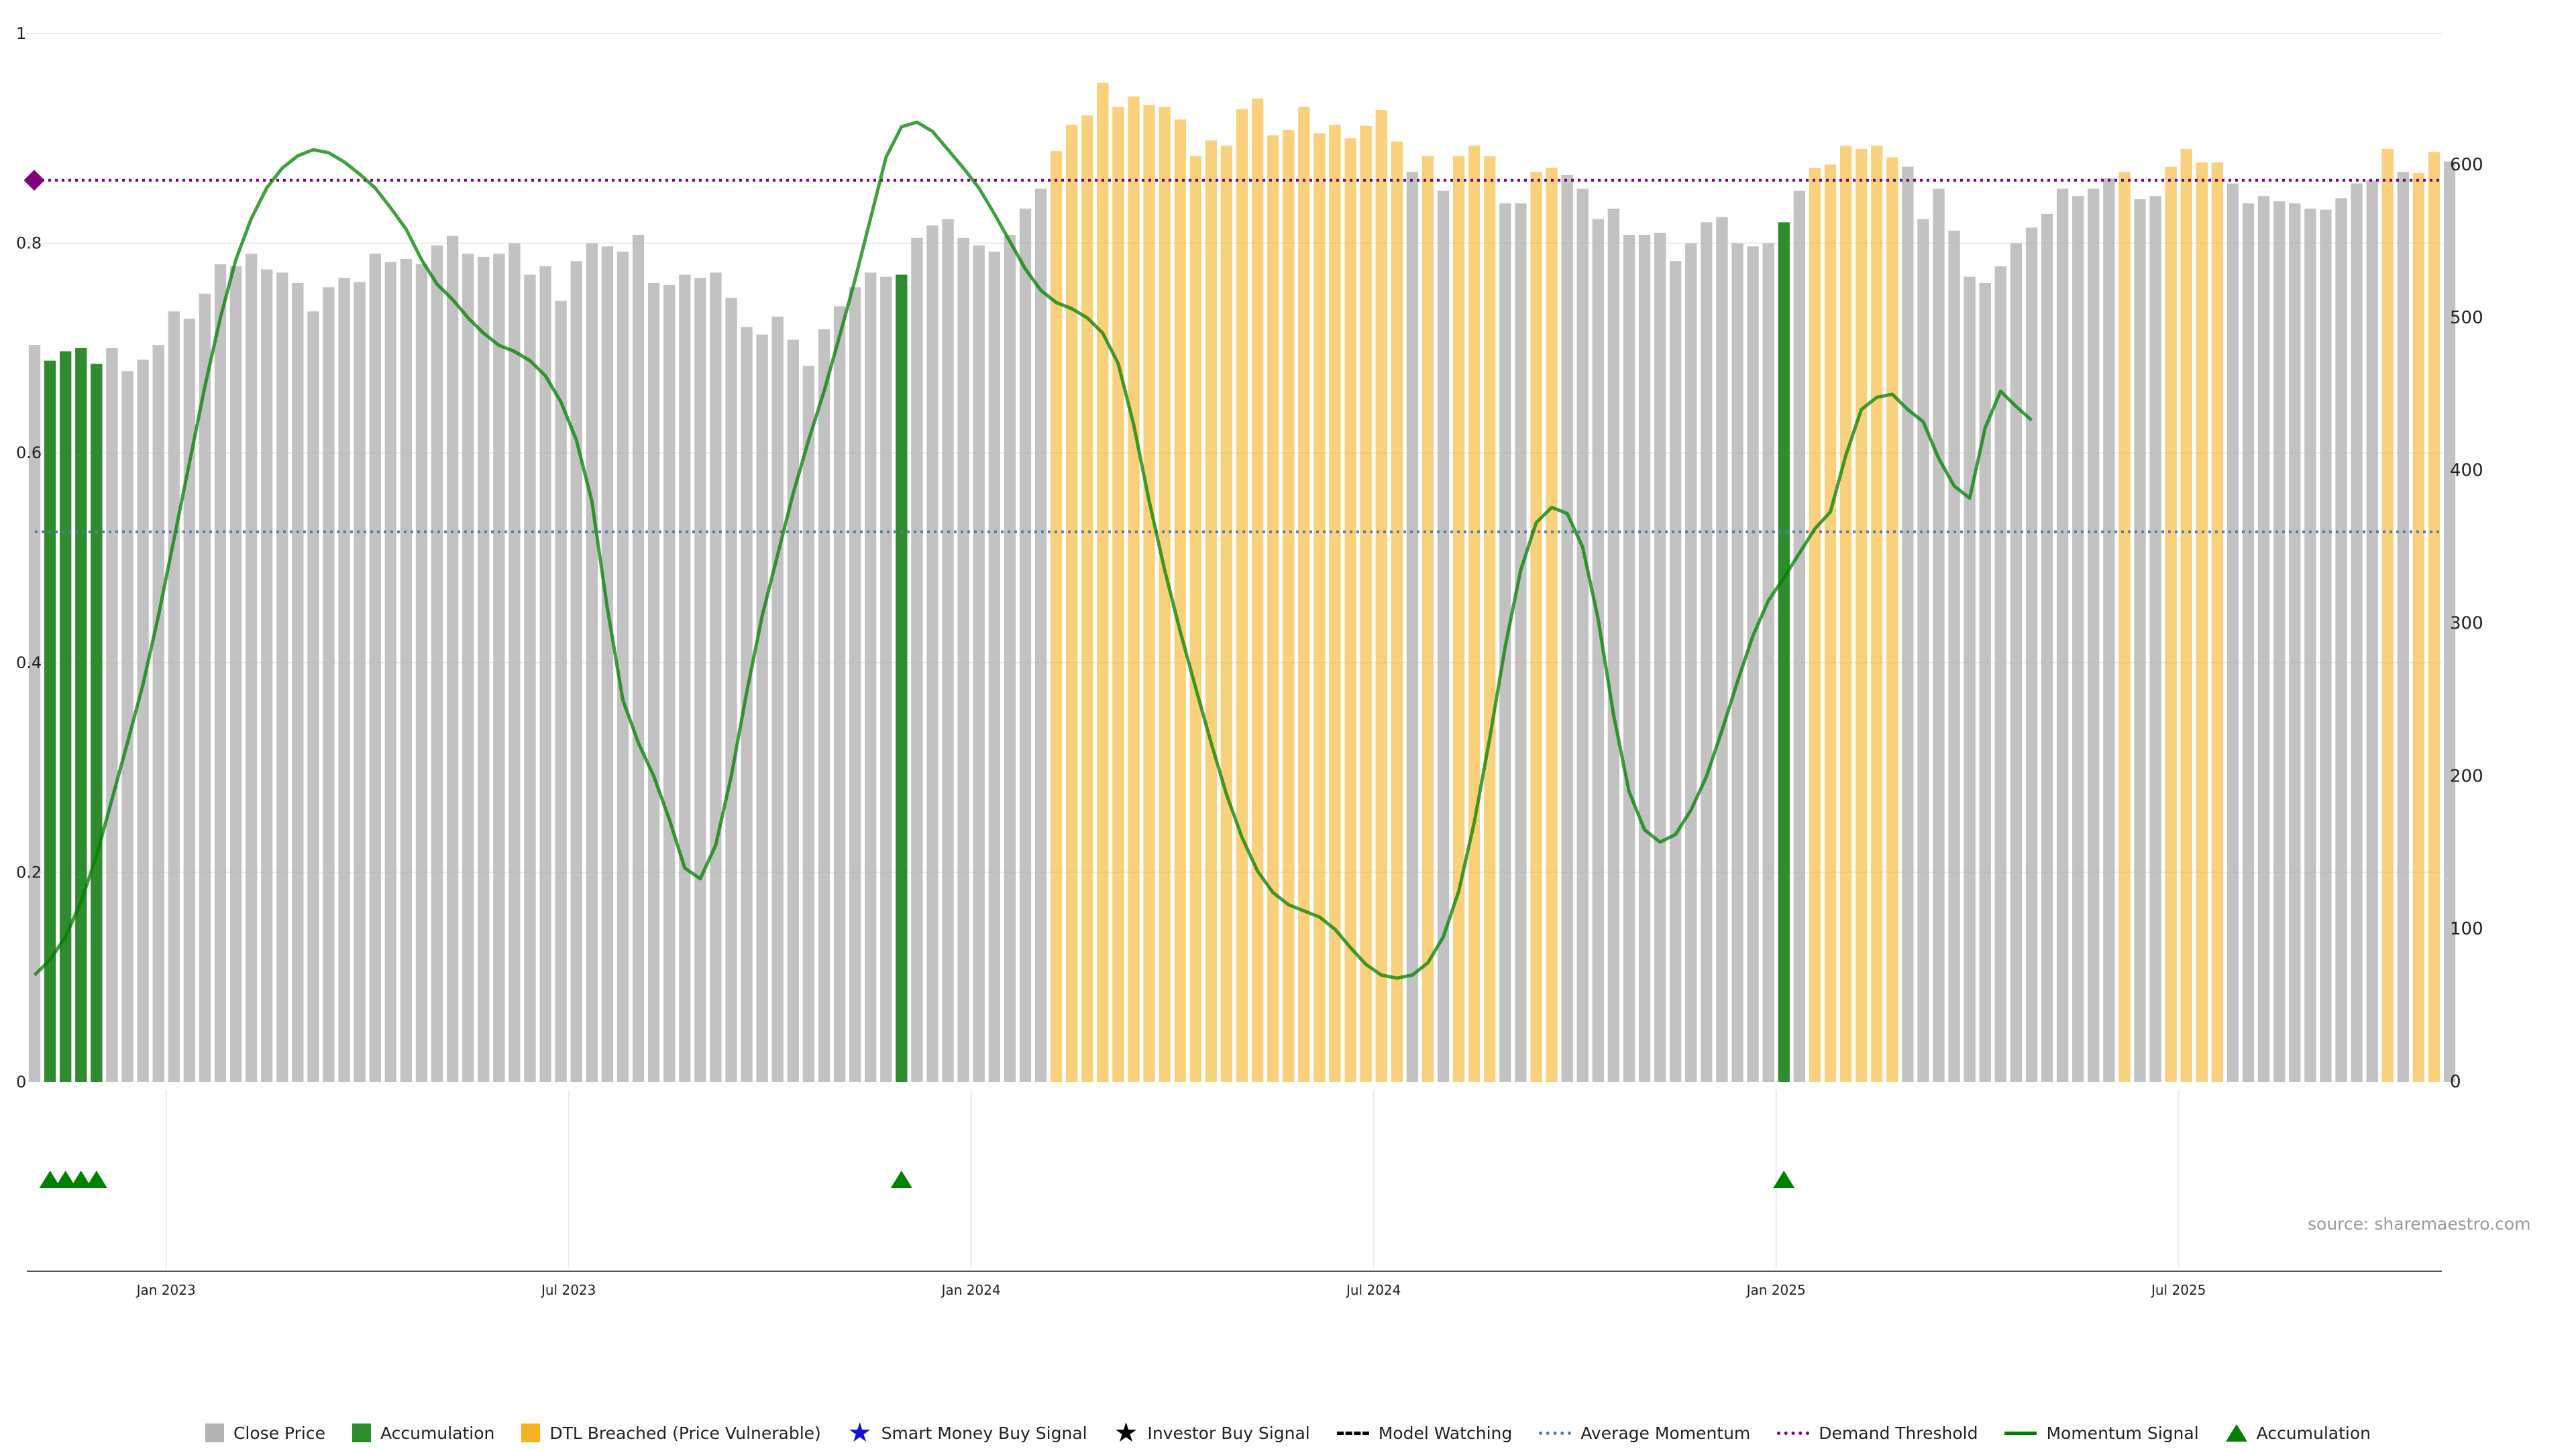 The image size is (2576, 1449). Describe the element at coordinates (29, 872) in the screenshot. I see `y-left-tick-label: 0.2` at that location.